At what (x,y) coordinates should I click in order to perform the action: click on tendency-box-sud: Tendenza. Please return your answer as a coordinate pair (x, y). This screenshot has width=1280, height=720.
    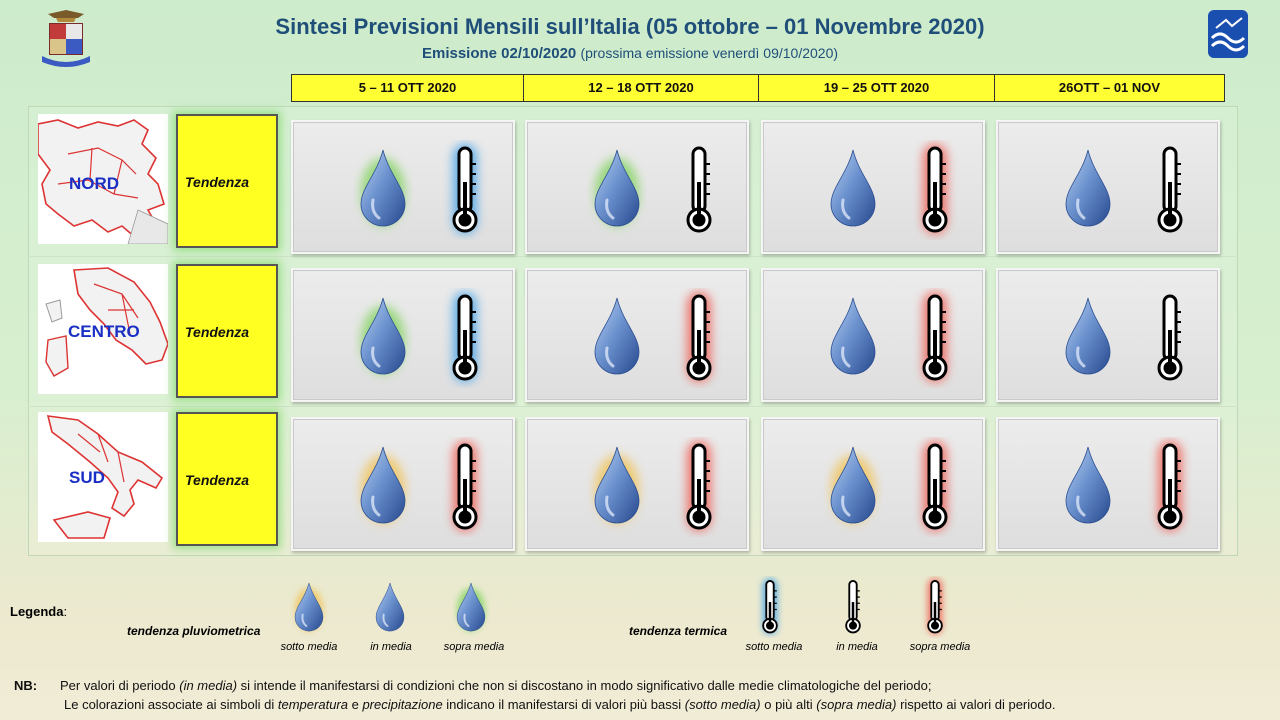
    Looking at the image, I should click on (227, 479).